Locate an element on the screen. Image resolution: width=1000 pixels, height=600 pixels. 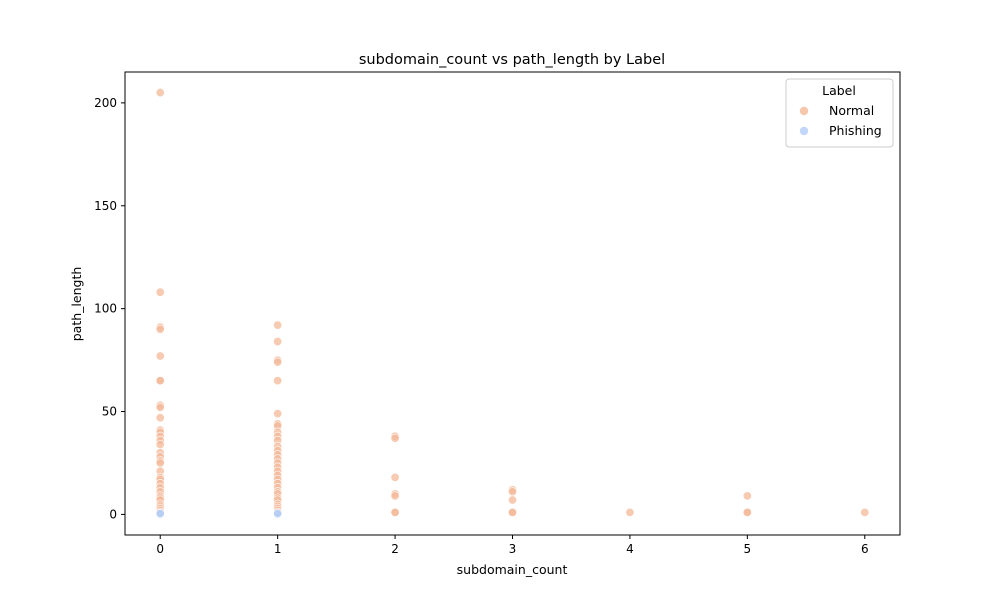
x-tick-label: 6 is located at coordinates (865, 549).